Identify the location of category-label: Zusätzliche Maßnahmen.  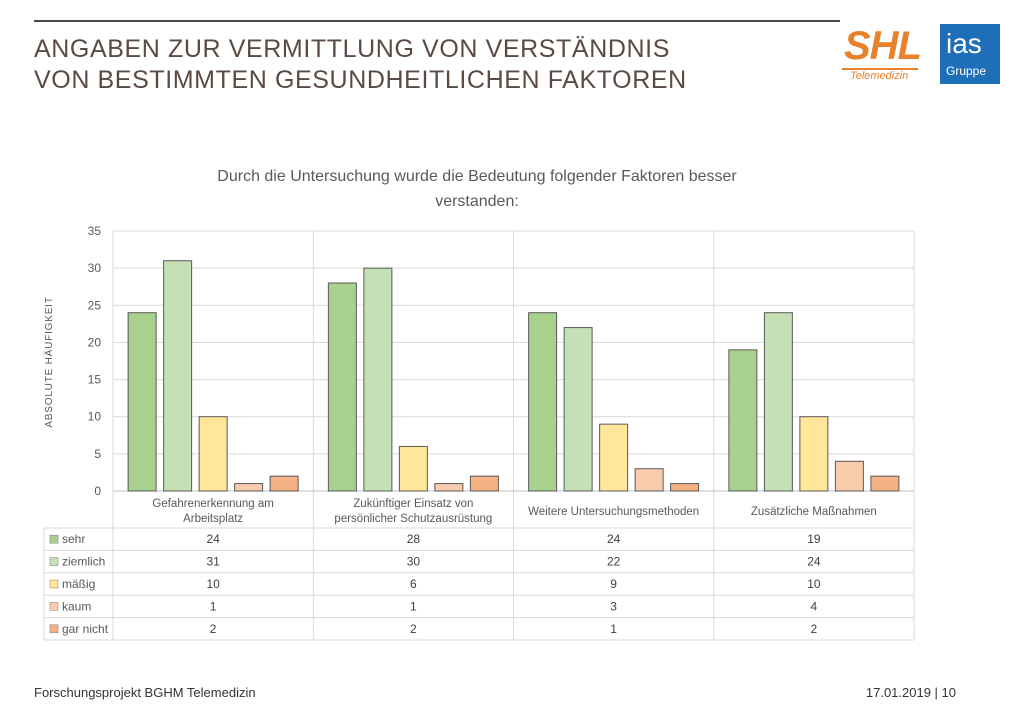
(814, 512).